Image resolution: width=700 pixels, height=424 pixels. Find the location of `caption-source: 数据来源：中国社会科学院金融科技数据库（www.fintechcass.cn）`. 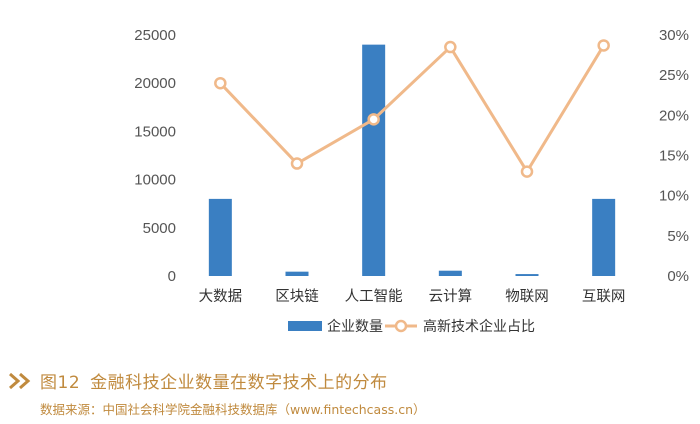

caption-source: 数据来源：中国社会科学院金融科技数据库（www.fintechcass.cn） is located at coordinates (233, 409).